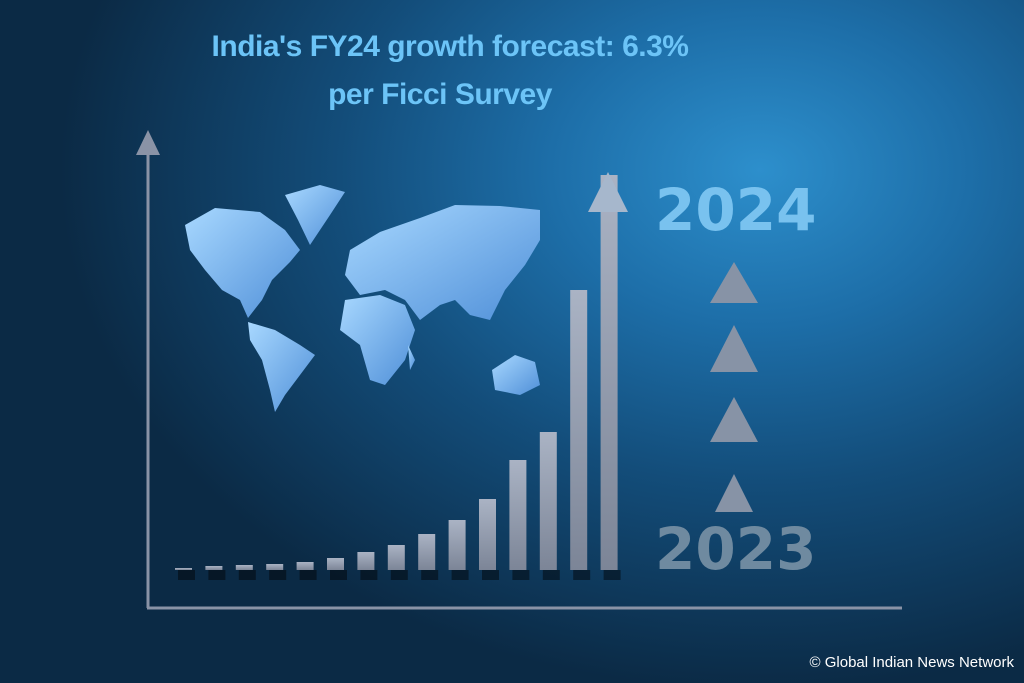 The height and width of the screenshot is (683, 1024). I want to click on year-2023-label: 2023, so click(736, 549).